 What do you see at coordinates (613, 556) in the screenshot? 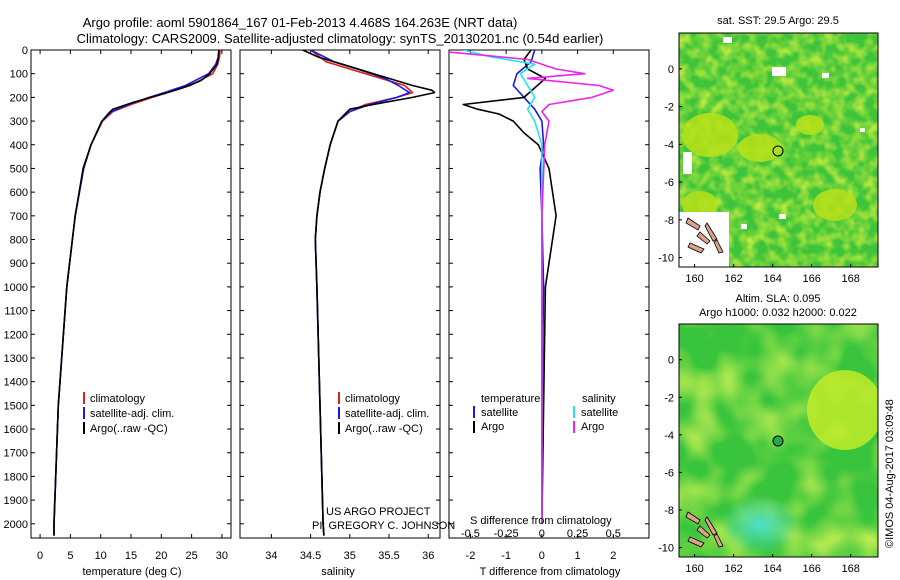
I see `x-tick-label: 2` at bounding box center [613, 556].